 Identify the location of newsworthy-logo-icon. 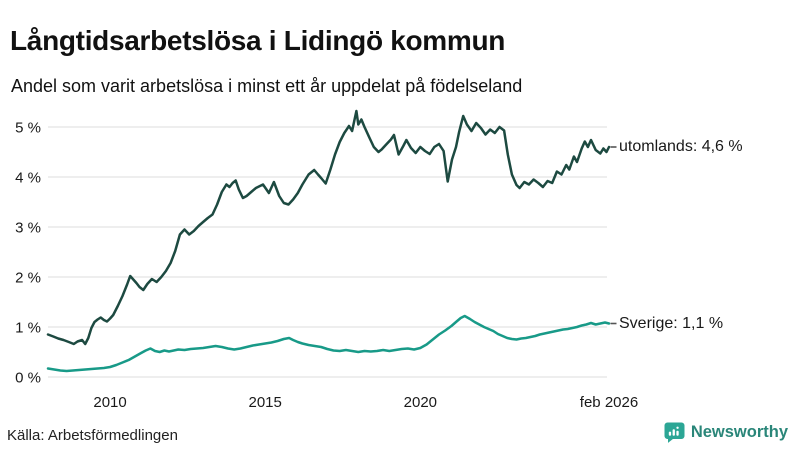
(674, 432).